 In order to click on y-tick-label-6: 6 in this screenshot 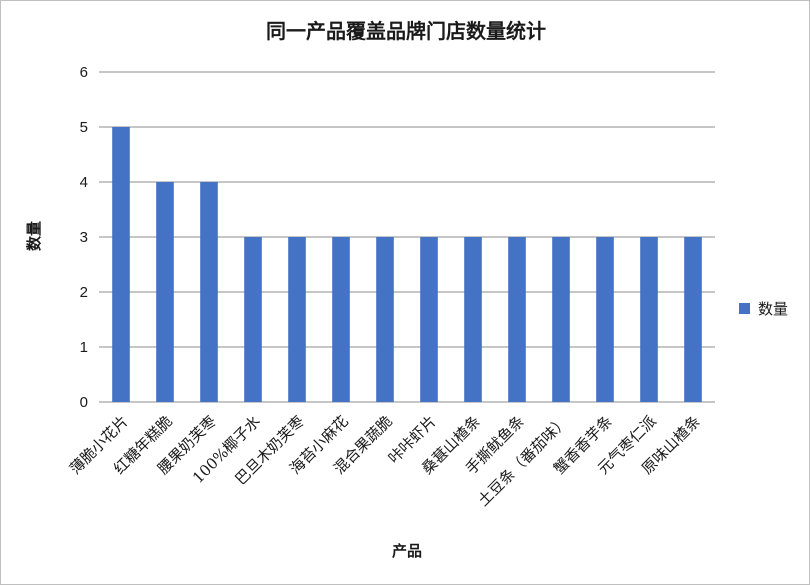, I will do `click(84, 72)`.